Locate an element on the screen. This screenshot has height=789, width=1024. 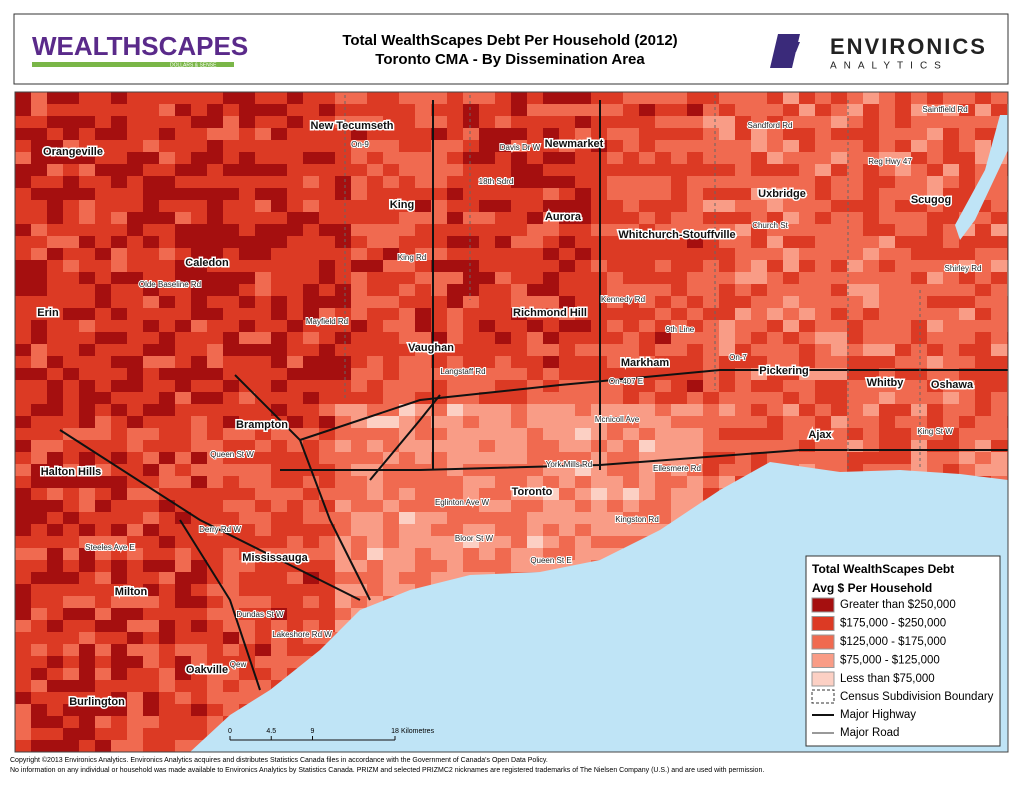
place-label: Aurora is located at coordinates (563, 217).